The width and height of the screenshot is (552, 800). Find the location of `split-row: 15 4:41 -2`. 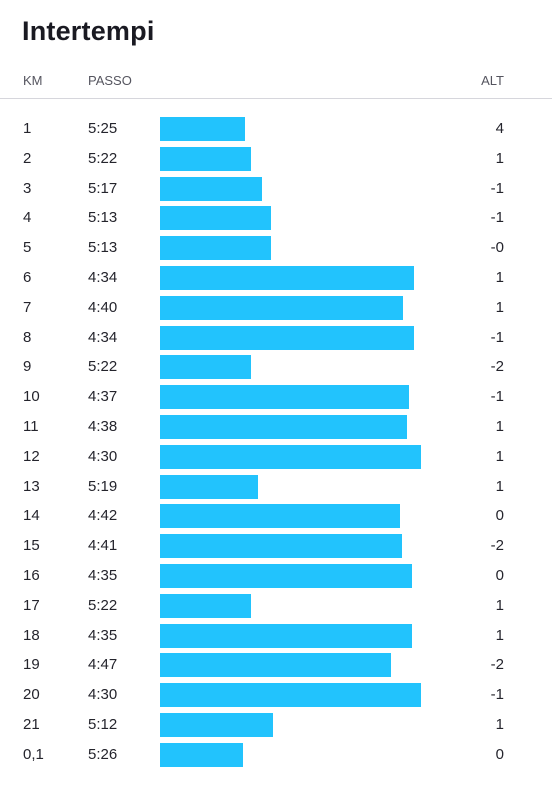

split-row: 15 4:41 -2 is located at coordinates (276, 546).